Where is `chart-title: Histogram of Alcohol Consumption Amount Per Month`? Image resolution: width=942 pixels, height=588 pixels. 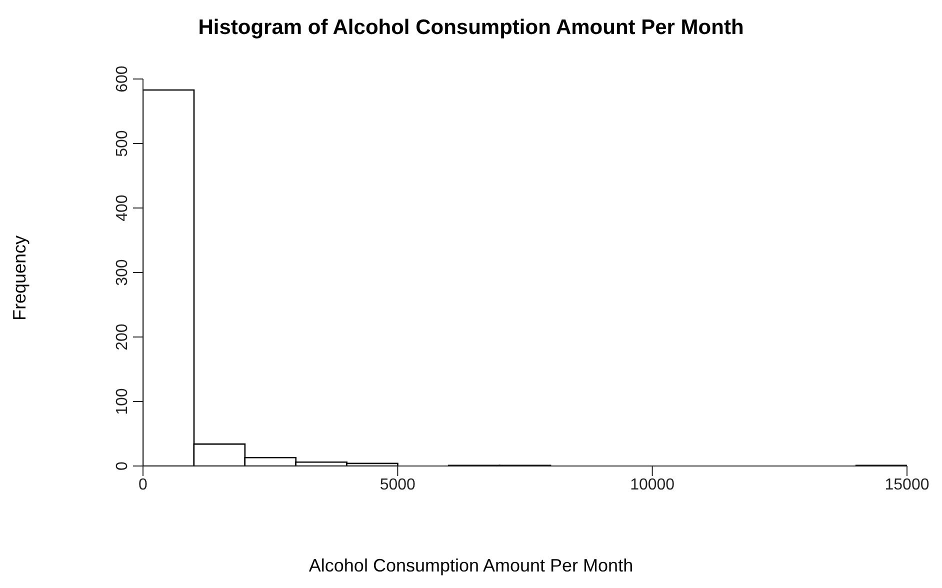
chart-title: Histogram of Alcohol Consumption Amount Per Month is located at coordinates (471, 28).